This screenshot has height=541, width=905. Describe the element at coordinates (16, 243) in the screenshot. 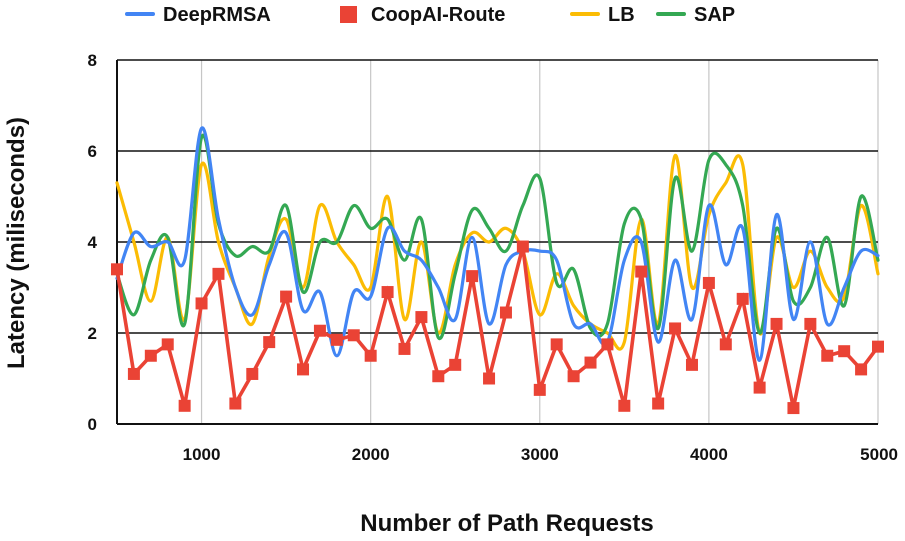

I see `y-axis-title: Latency (miliseconds)` at that location.